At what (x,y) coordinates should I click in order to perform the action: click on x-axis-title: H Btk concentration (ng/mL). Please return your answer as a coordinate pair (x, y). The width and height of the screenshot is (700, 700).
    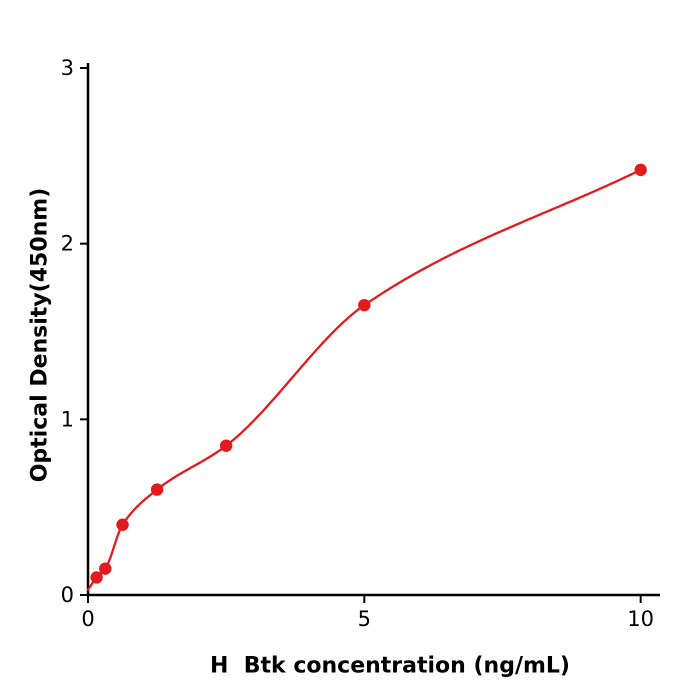
    Looking at the image, I should click on (390, 666).